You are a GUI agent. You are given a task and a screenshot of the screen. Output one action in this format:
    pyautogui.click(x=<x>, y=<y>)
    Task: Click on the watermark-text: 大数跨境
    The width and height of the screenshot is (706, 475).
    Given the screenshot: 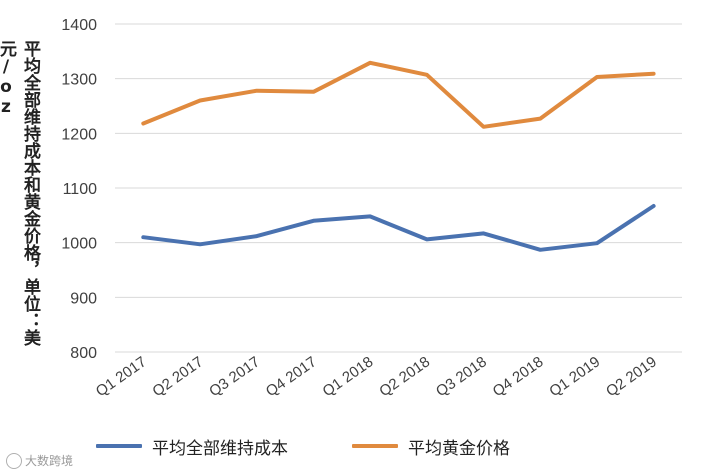 What is the action you would take?
    pyautogui.click(x=49, y=461)
    